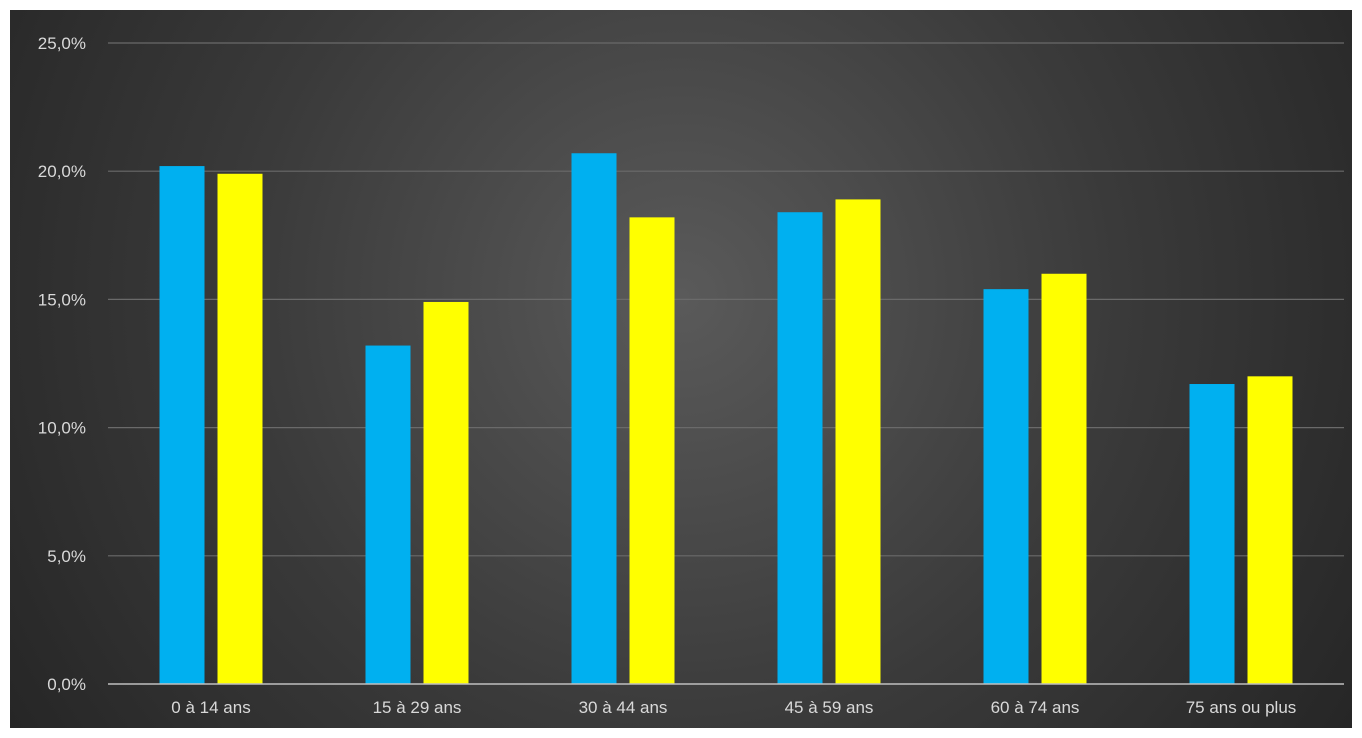 Image resolution: width=1362 pixels, height=738 pixels. I want to click on x-tick-label: 30 à 44 ans, so click(623, 707).